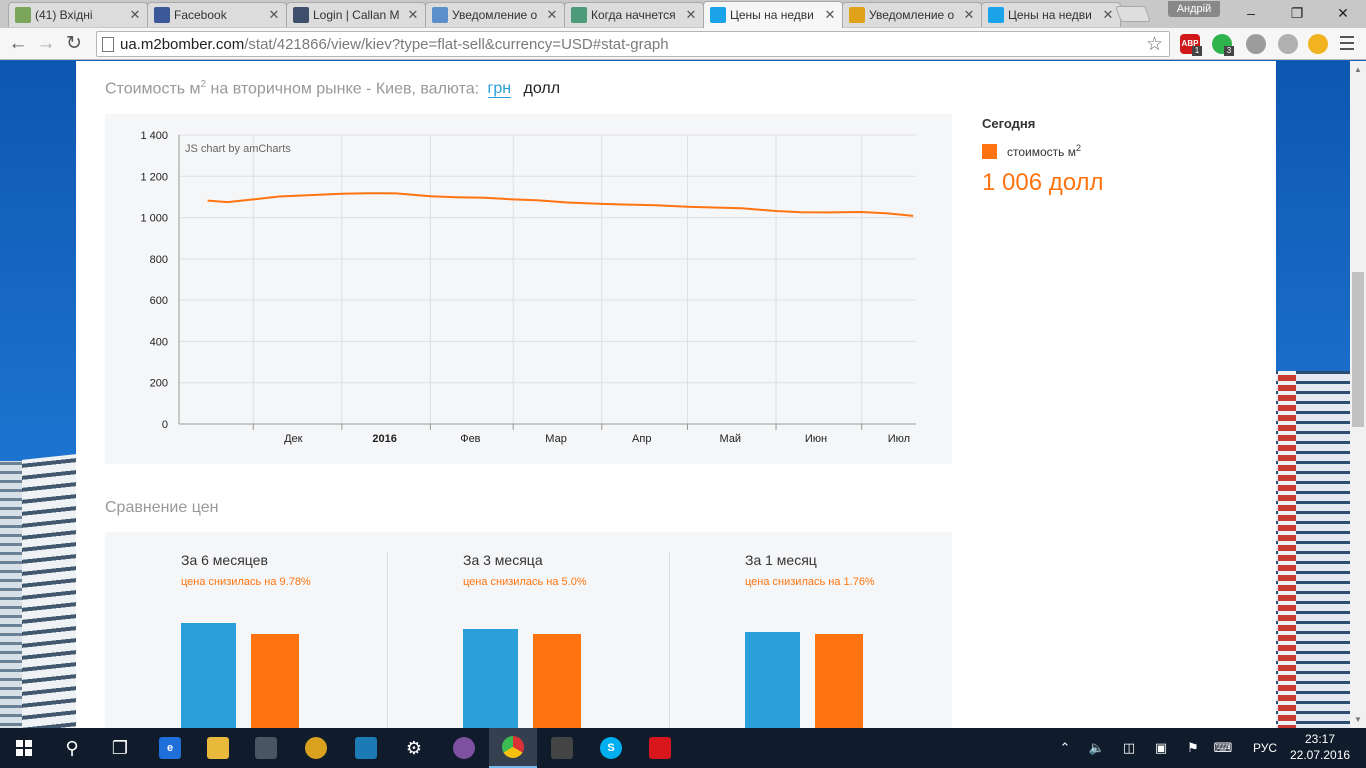 This screenshot has height=768, width=1366. Describe the element at coordinates (1129, 747) in the screenshot. I see `battery-icon: ◫` at that location.